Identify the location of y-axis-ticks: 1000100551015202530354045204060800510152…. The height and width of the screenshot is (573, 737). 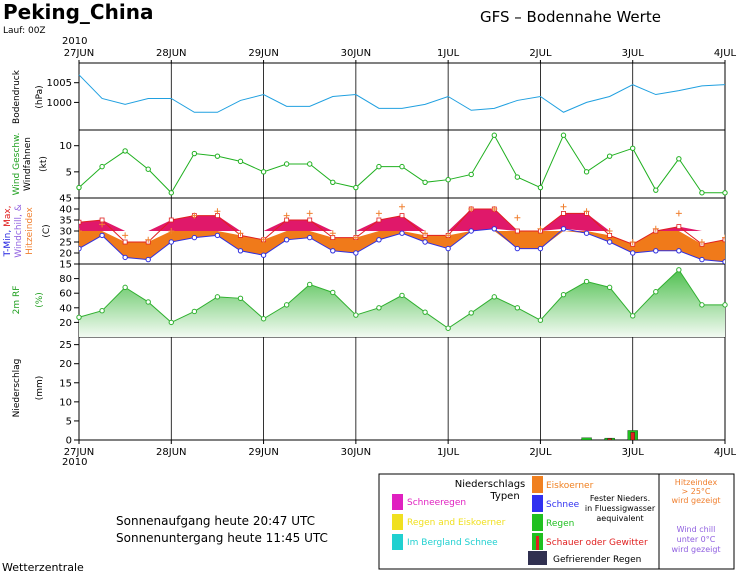
(63, 262).